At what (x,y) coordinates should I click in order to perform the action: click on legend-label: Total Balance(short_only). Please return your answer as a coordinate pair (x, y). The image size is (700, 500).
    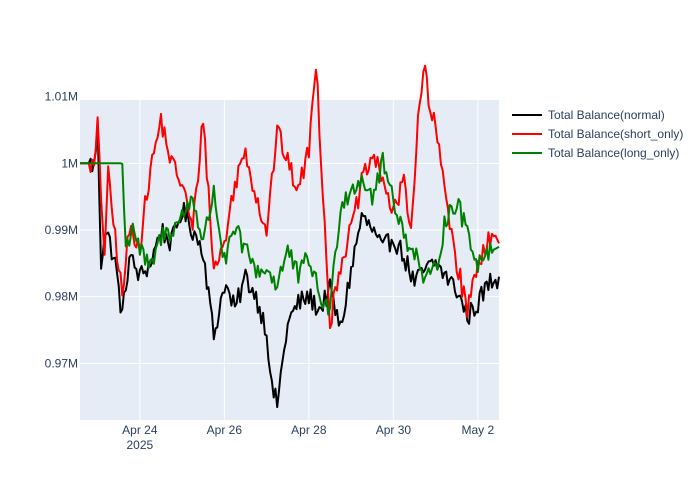
    Looking at the image, I should click on (615, 134).